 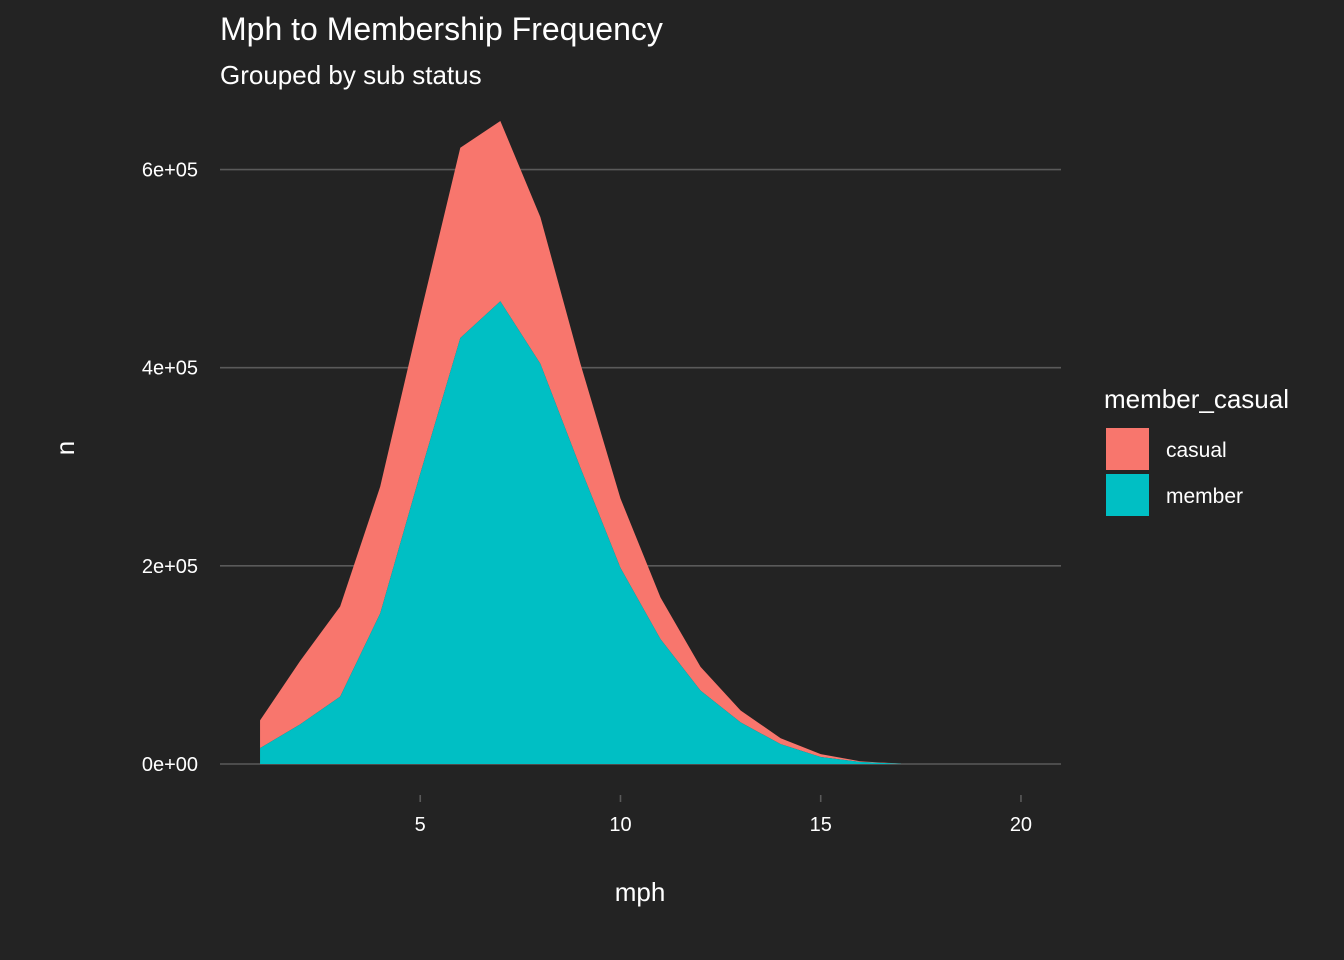 What do you see at coordinates (1021, 825) in the screenshot?
I see `x-tick-label: 20` at bounding box center [1021, 825].